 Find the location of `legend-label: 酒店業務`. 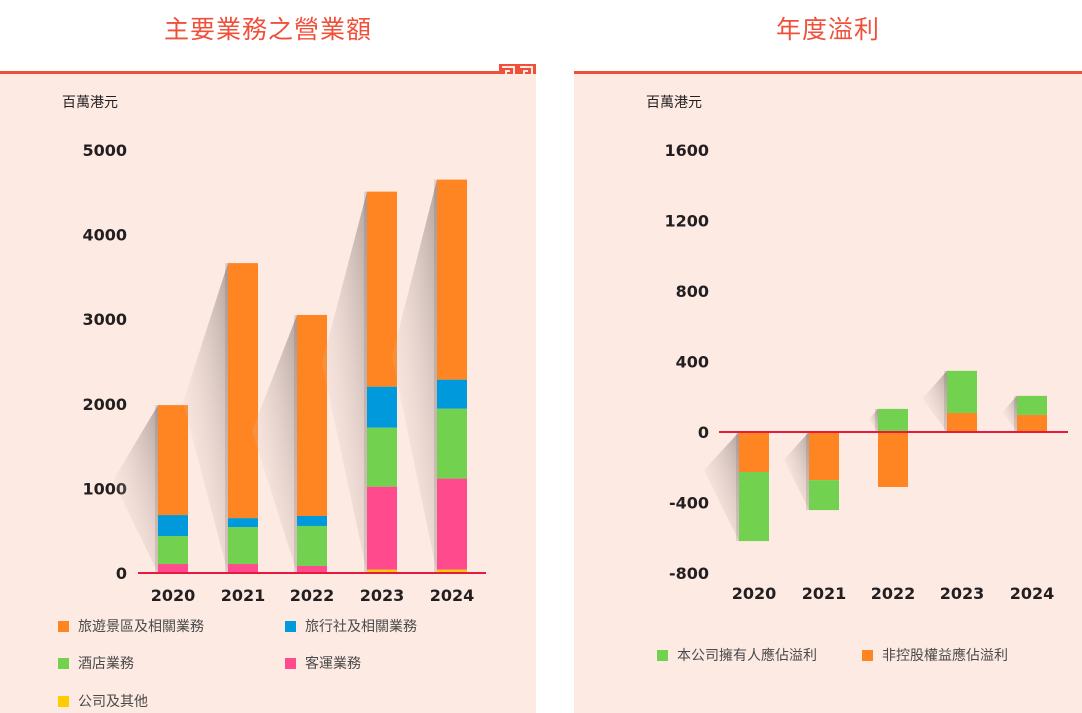

legend-label: 酒店業務 is located at coordinates (106, 664).